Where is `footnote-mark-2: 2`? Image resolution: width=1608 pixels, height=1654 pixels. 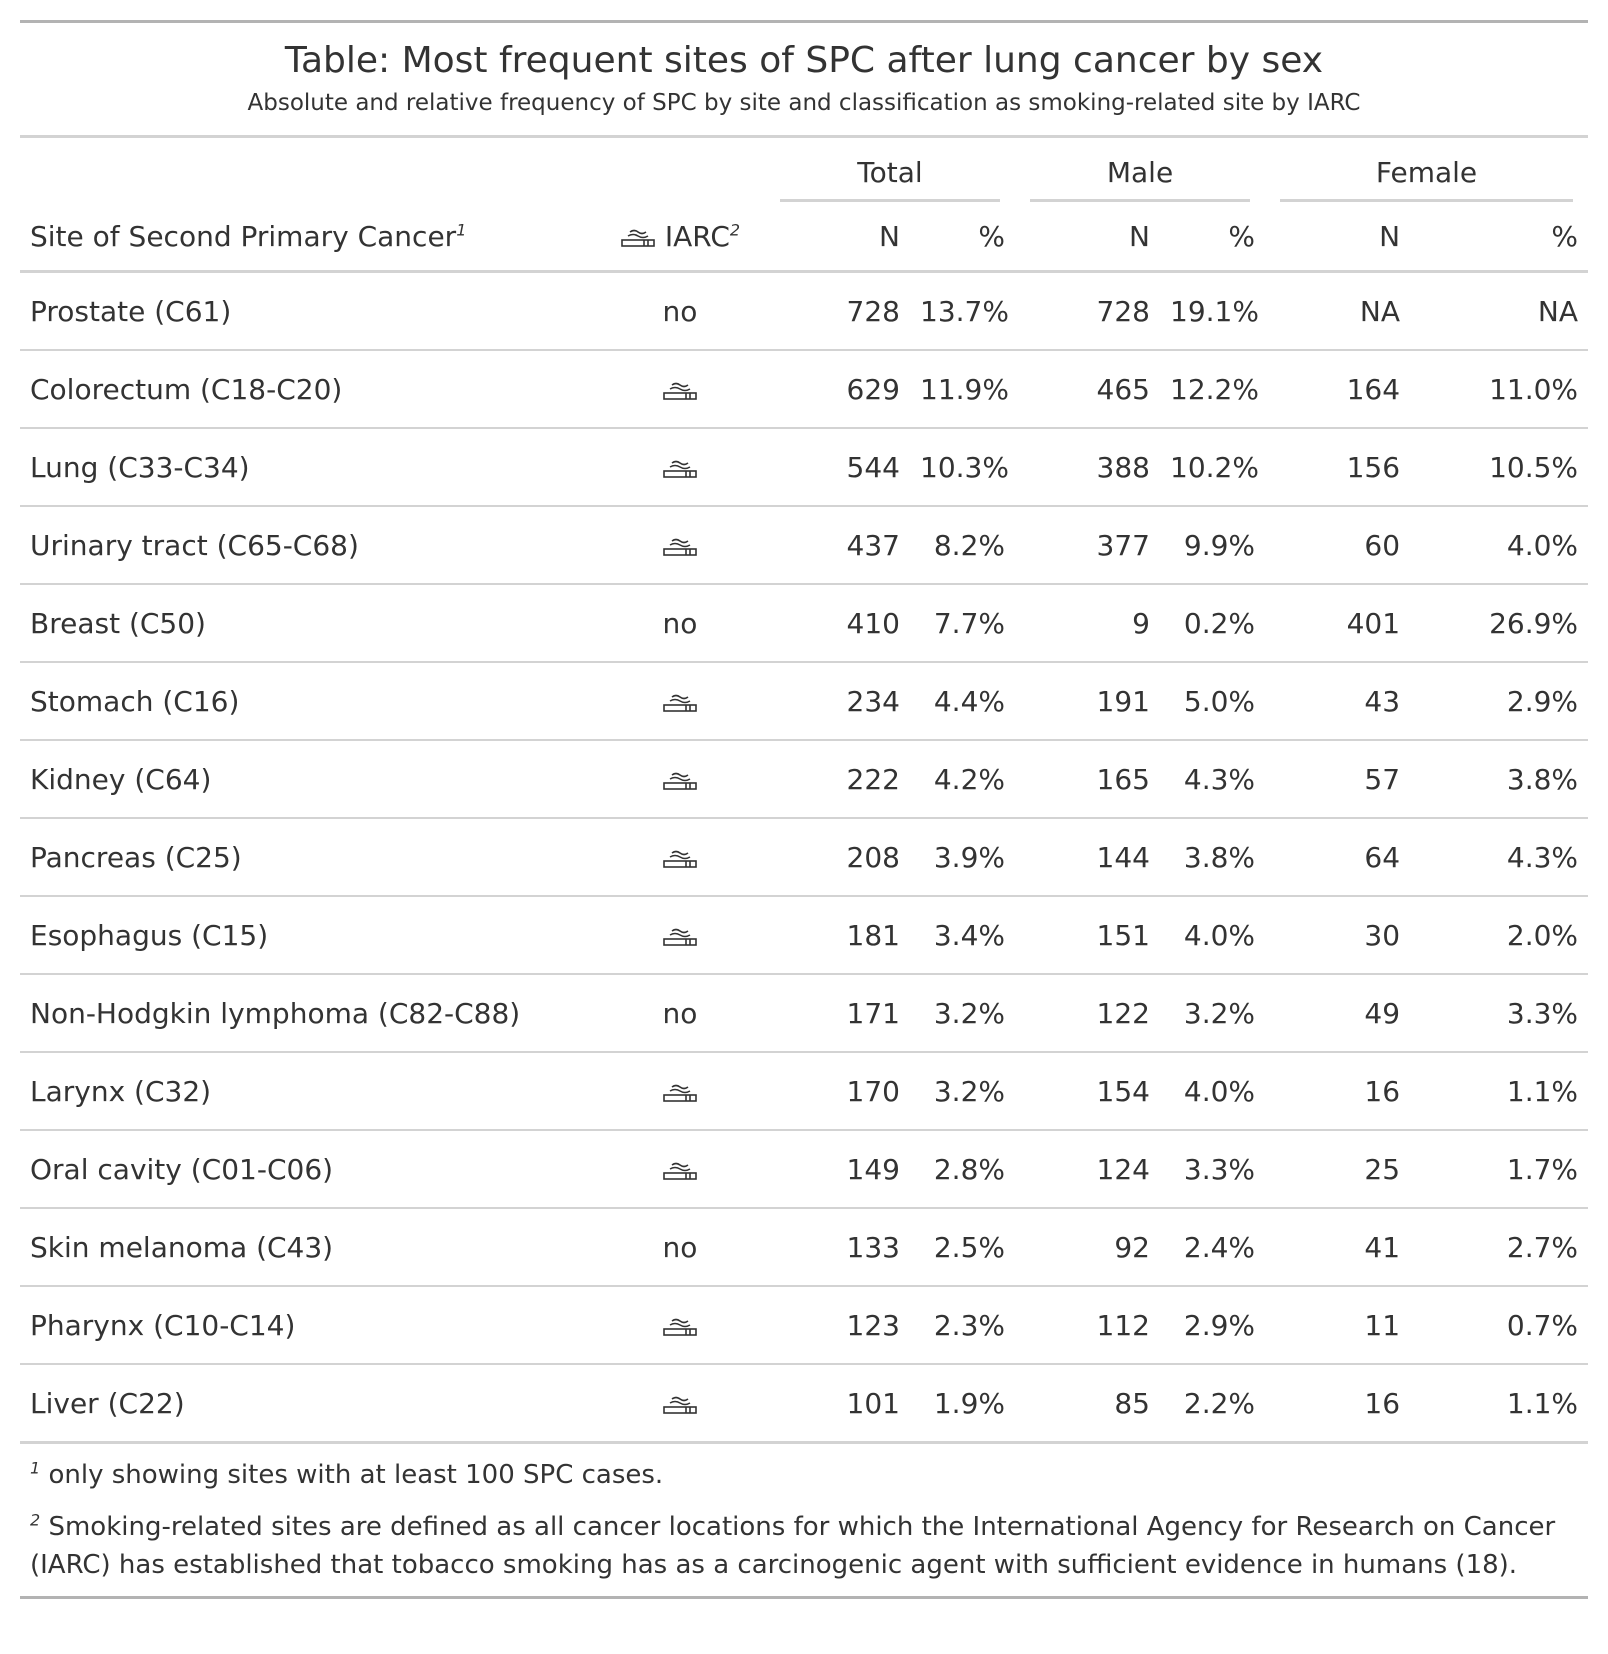 footnote-mark-2: 2 is located at coordinates (735, 230).